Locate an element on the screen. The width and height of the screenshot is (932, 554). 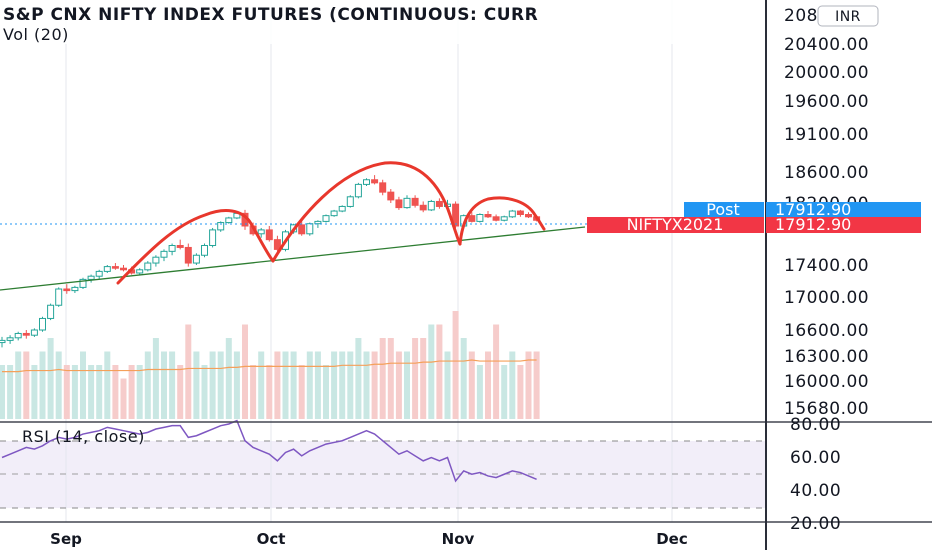
symbol-tag-label: NIFTYX2021 is located at coordinates (675, 224).